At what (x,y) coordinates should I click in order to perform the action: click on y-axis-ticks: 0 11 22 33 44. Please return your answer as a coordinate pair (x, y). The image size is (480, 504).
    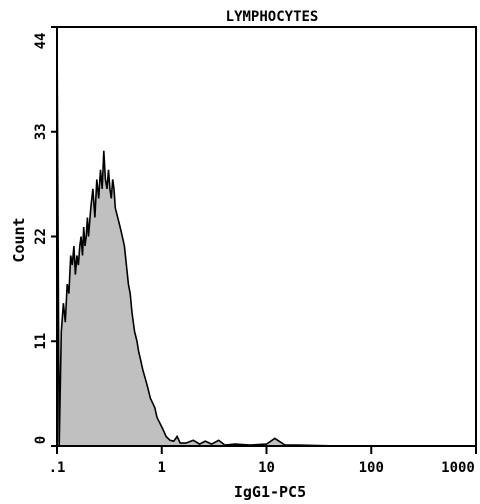
    Looking at the image, I should click on (45, 236).